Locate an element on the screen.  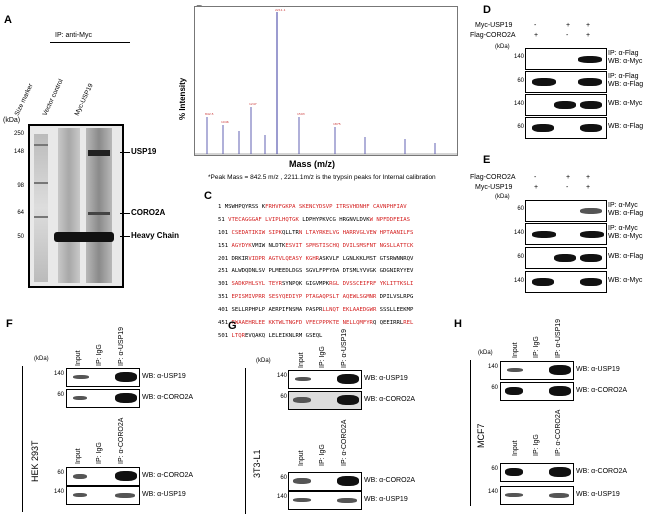
g-lane-input-bottom: Input is located at coordinates (301, 458).